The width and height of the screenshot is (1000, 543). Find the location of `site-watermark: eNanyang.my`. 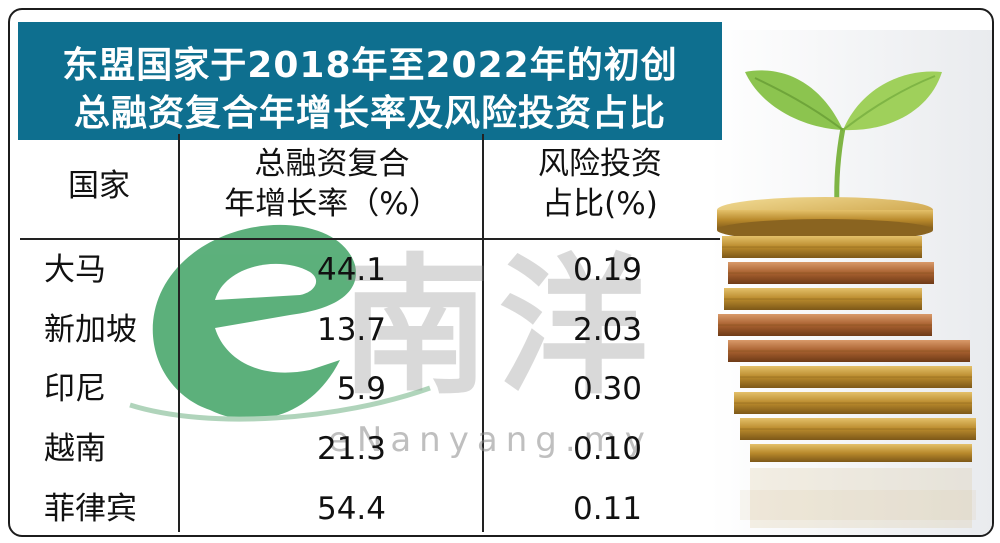

site-watermark: eNanyang.my is located at coordinates (490, 440).